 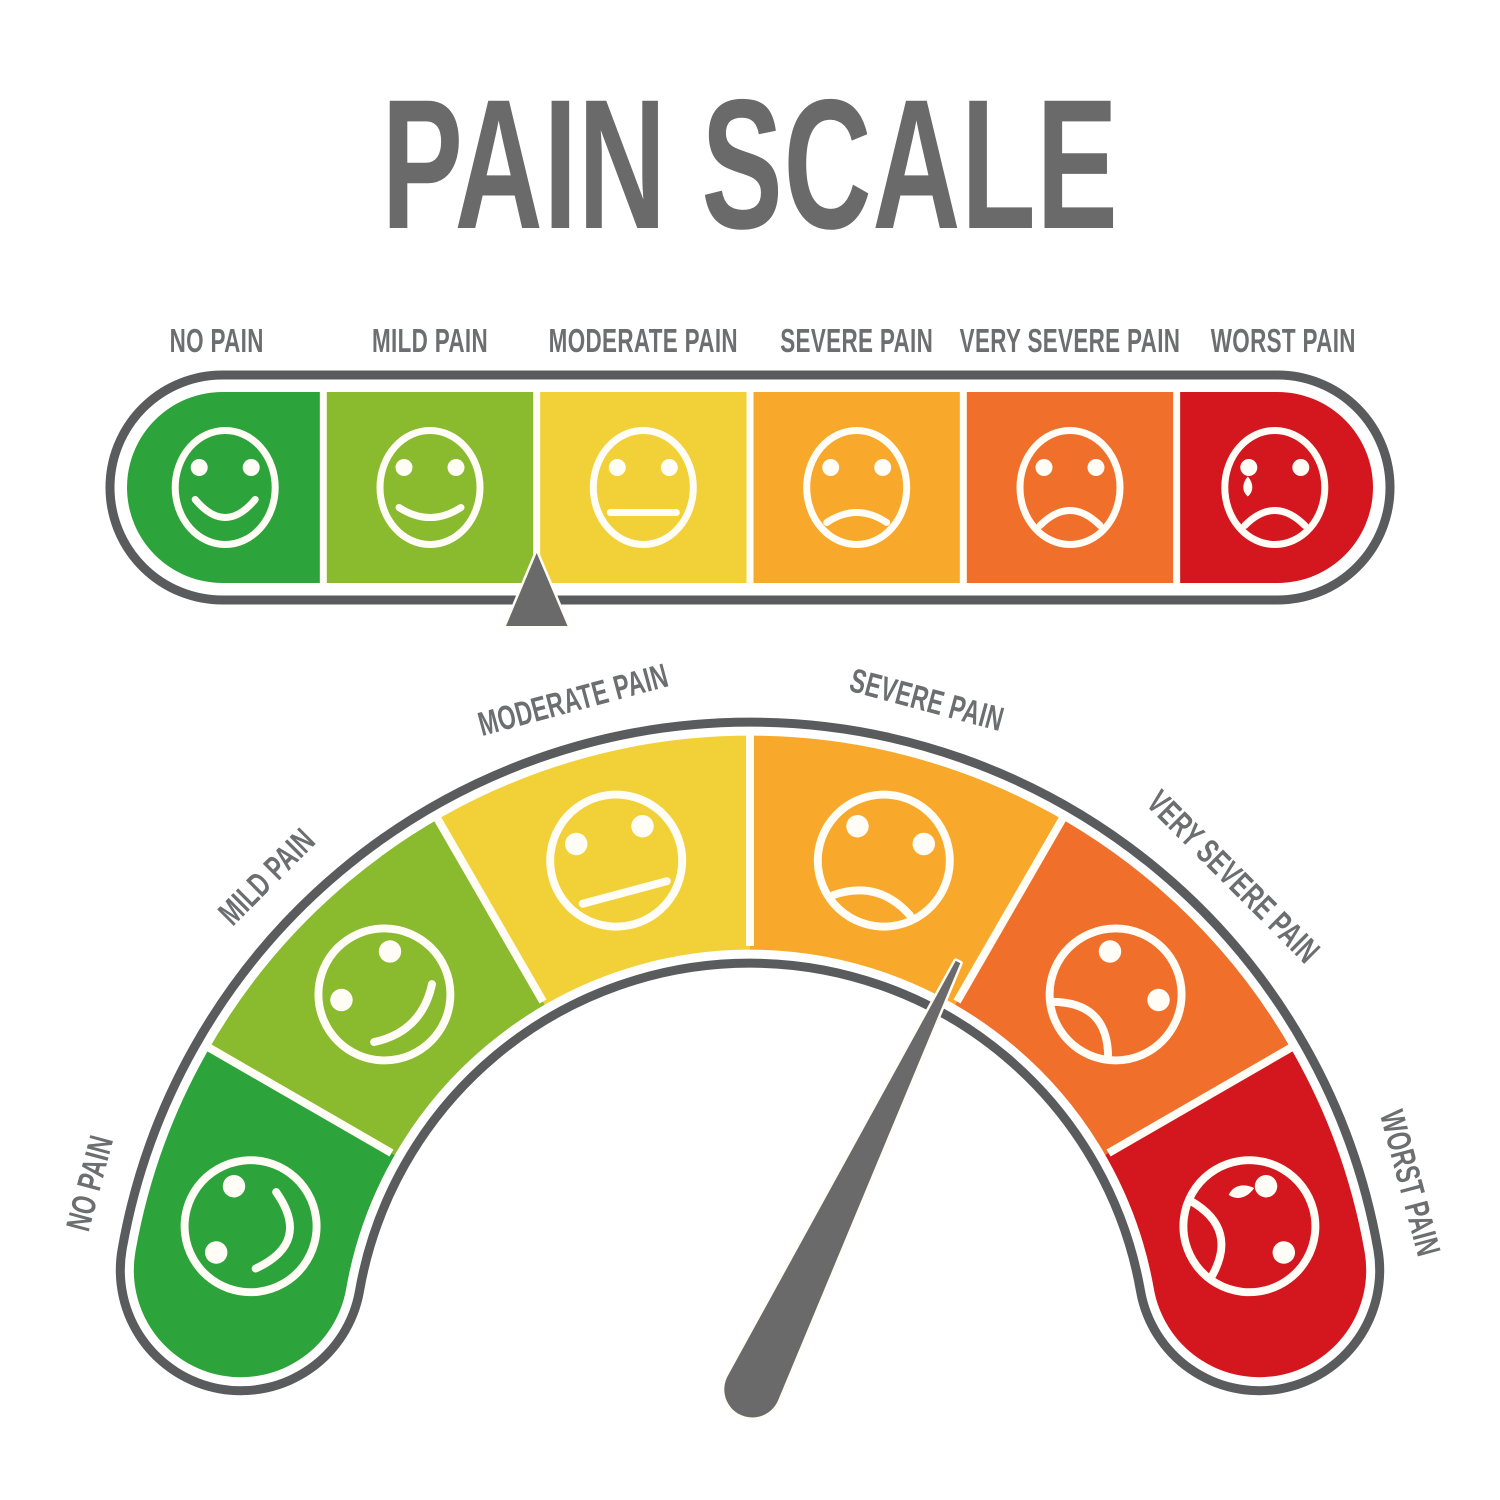 What do you see at coordinates (750, 165) in the screenshot?
I see `page-title: PAIN SCALE` at bounding box center [750, 165].